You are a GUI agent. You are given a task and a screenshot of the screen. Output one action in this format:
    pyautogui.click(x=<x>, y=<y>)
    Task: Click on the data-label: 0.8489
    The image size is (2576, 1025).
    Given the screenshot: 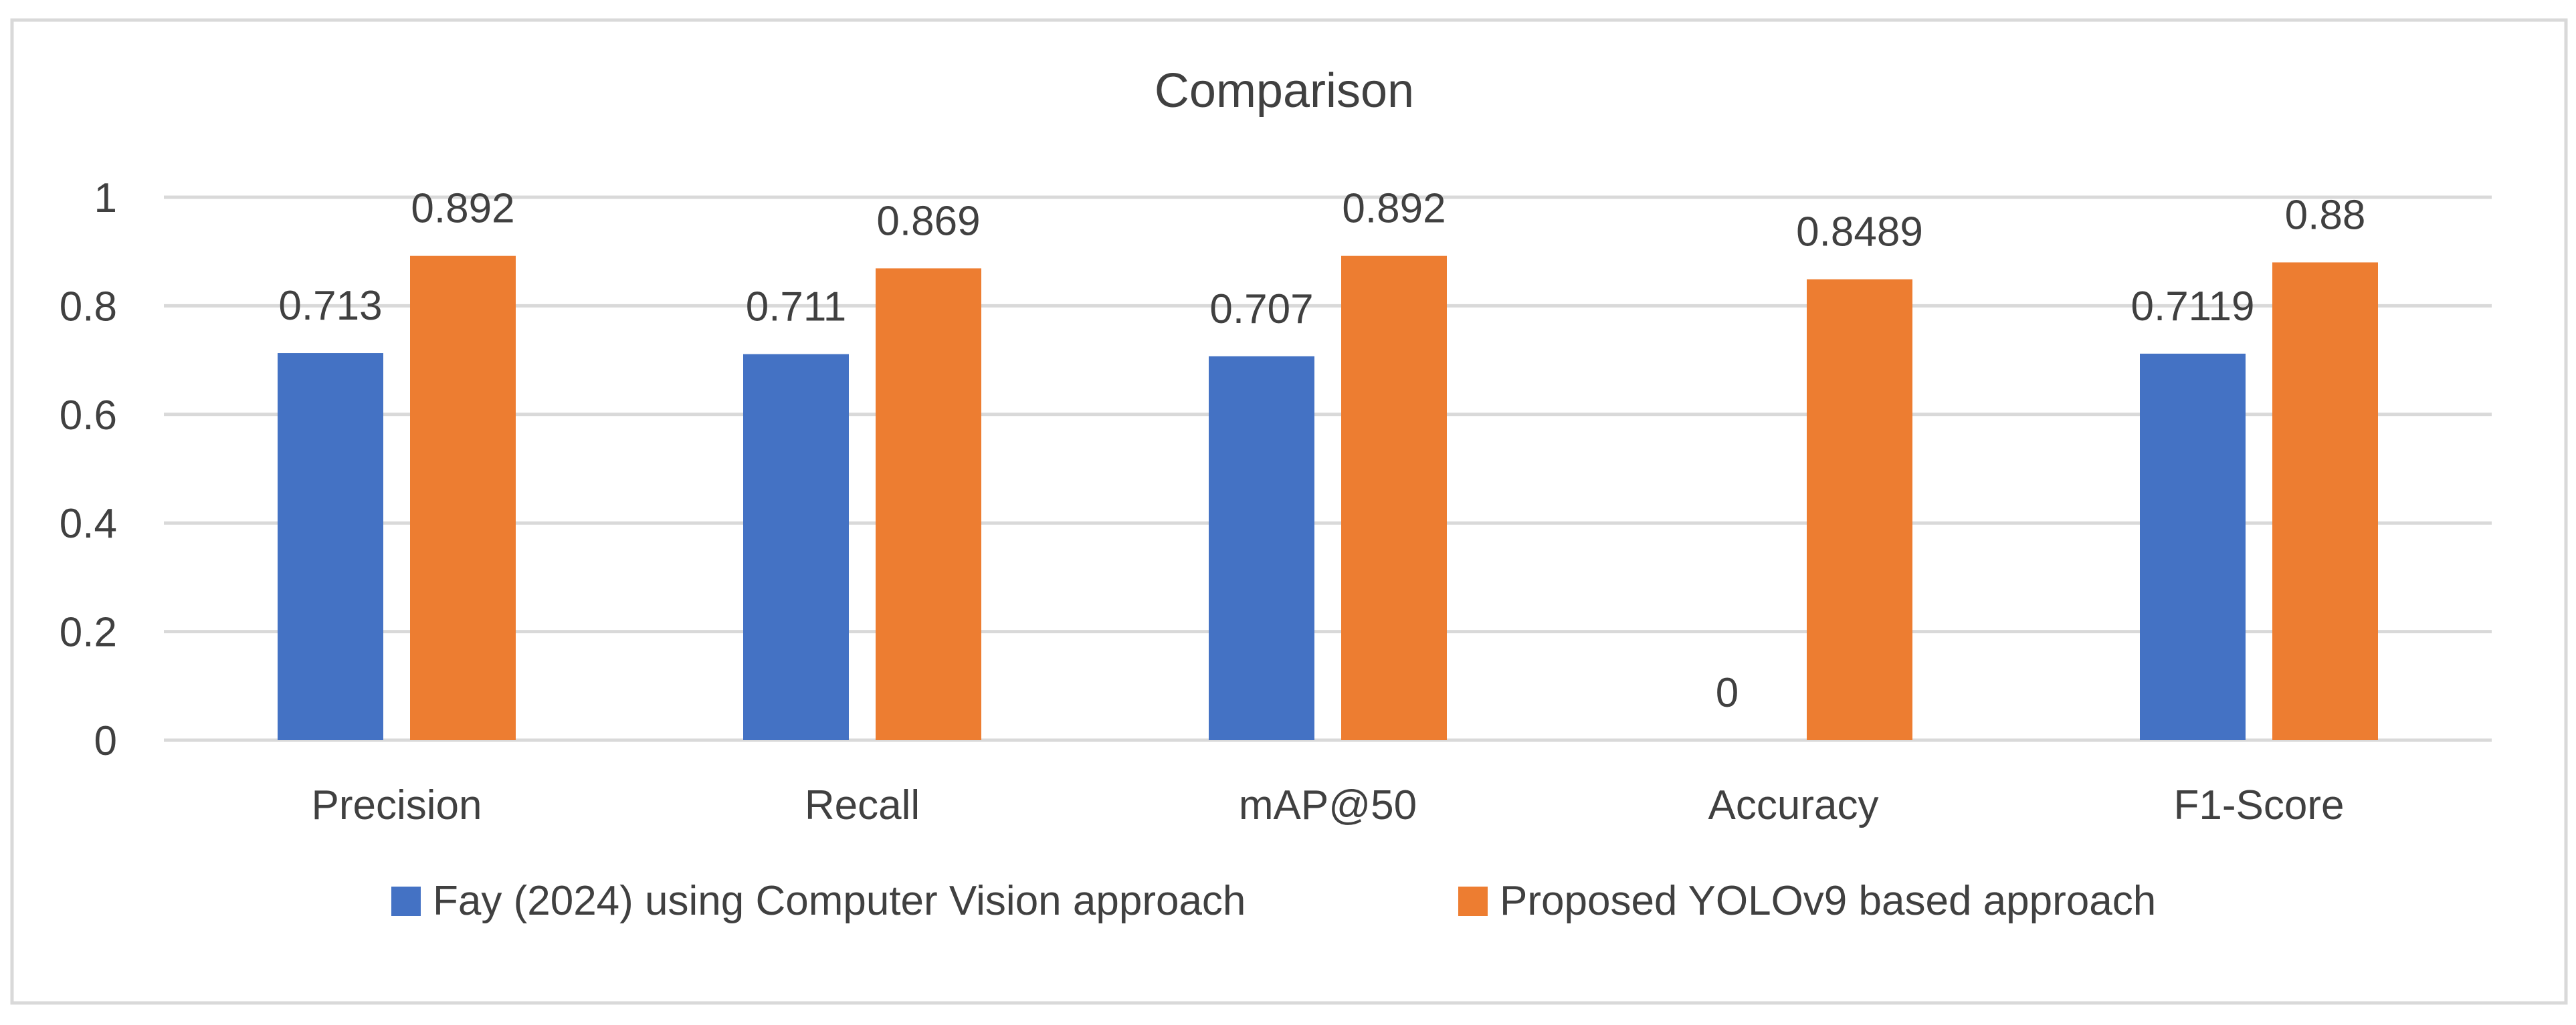 What is the action you would take?
    pyautogui.click(x=1860, y=232)
    